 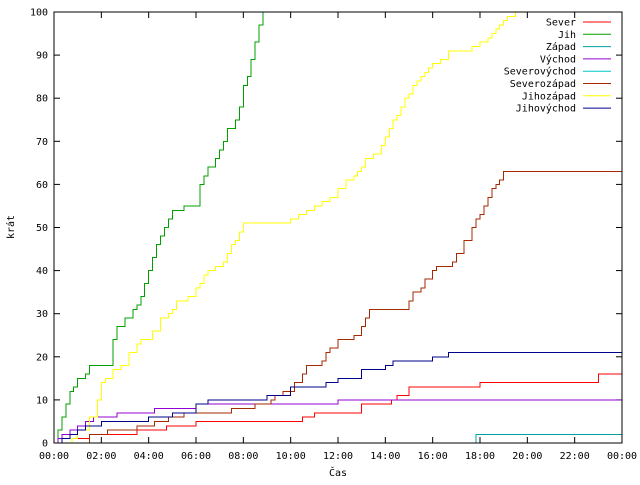 I want to click on legend-label: Severovýchod, so click(x=540, y=72).